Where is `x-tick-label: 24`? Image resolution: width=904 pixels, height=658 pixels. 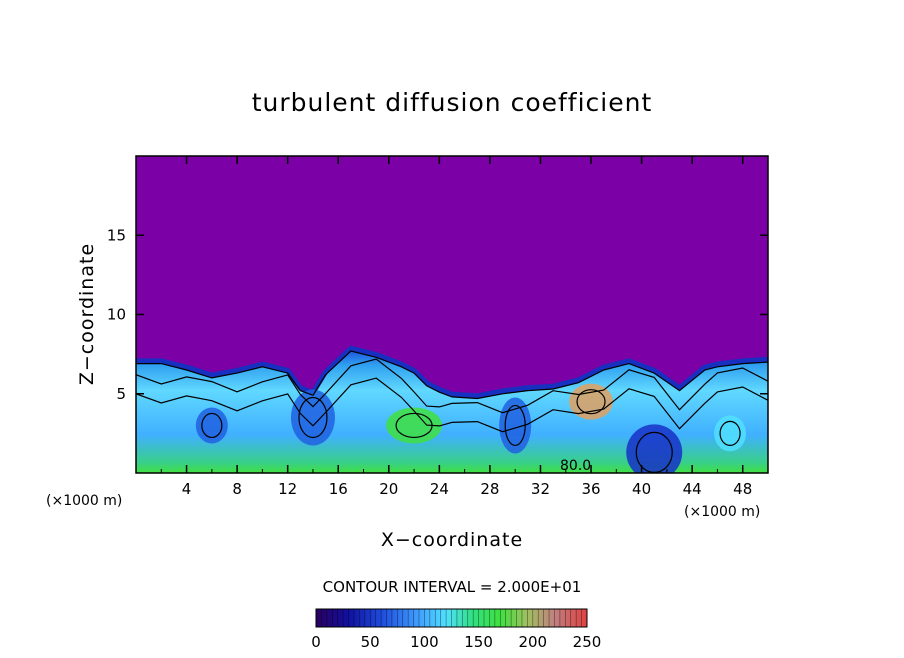
x-tick-label: 24 is located at coordinates (439, 489).